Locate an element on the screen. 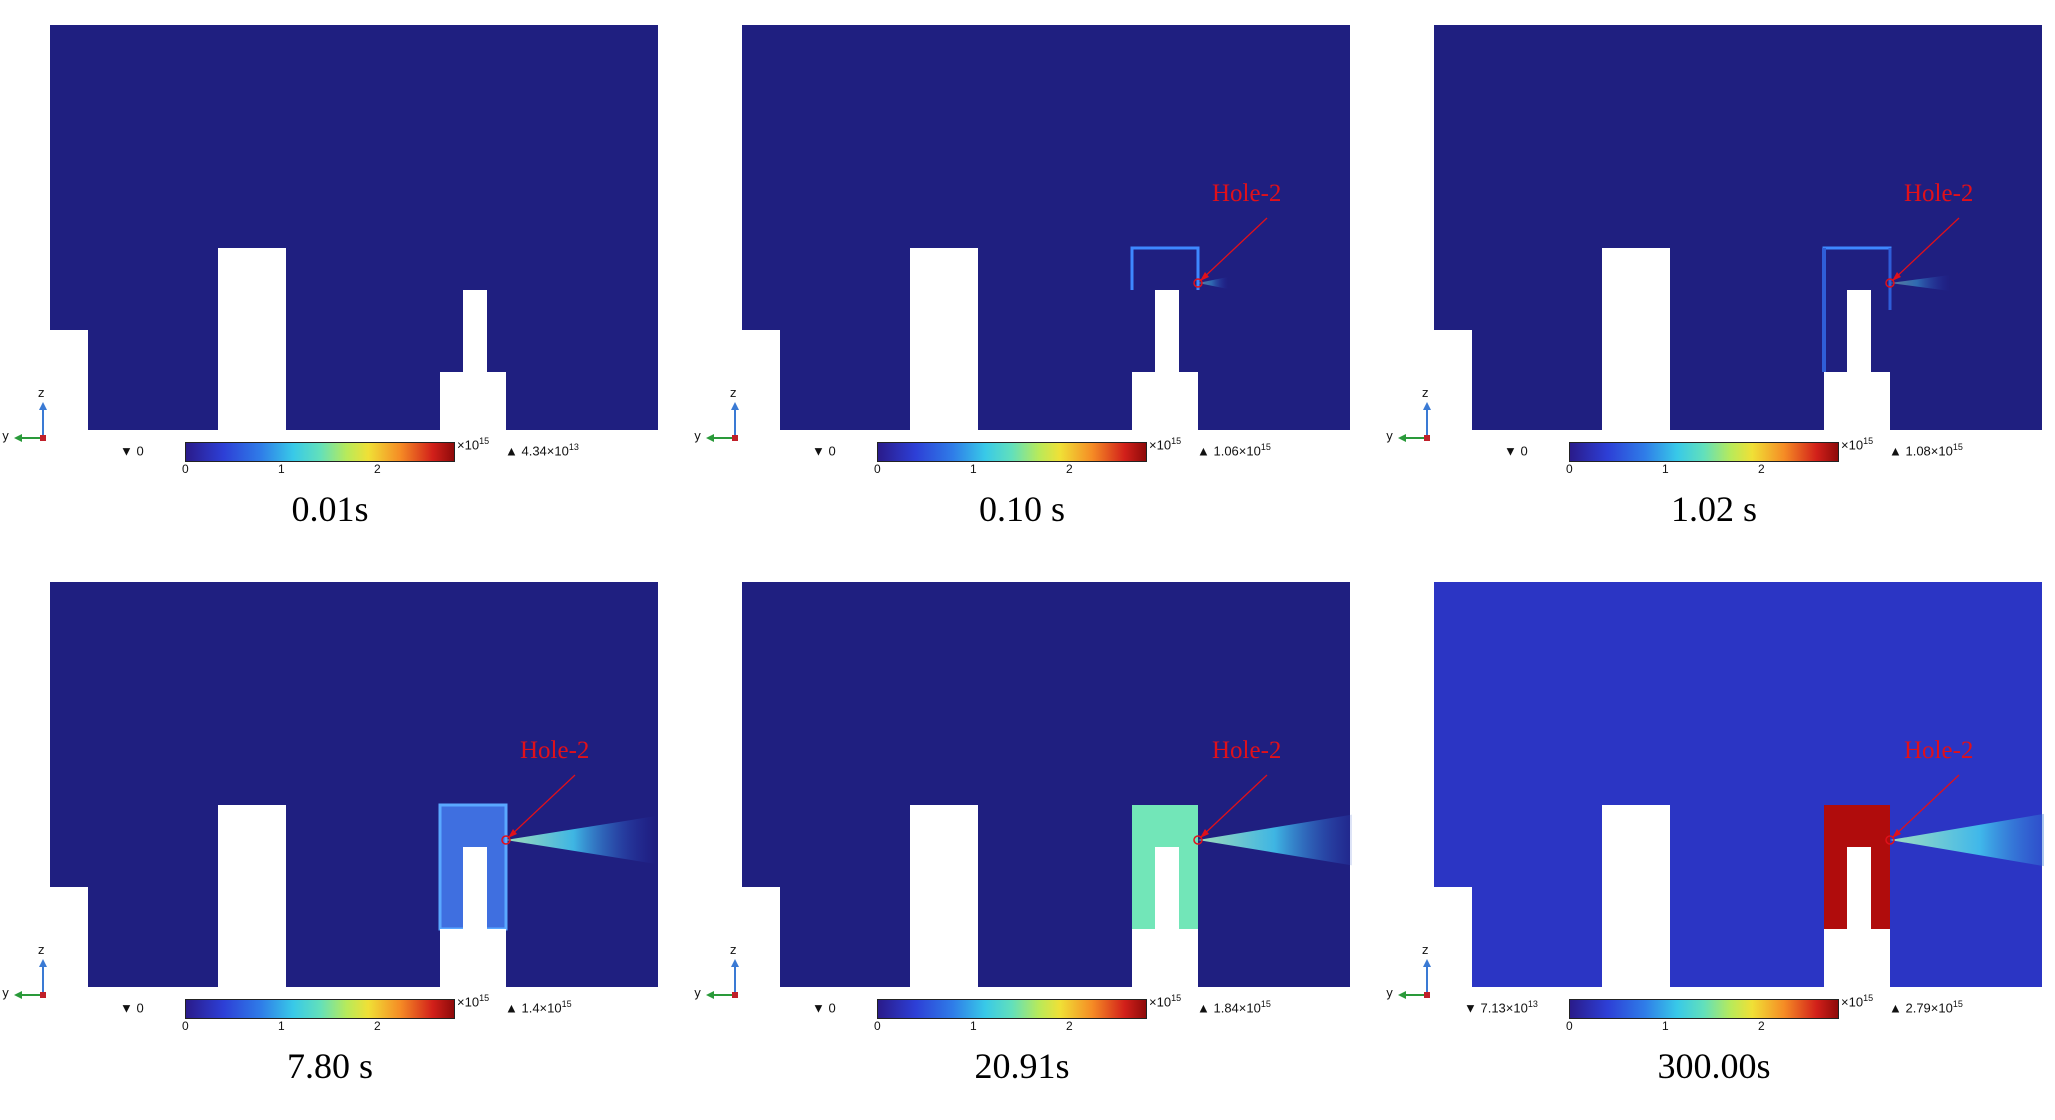 Image resolution: width=2055 pixels, height=1120 pixels. time-label: 7.80 s is located at coordinates (329, 1066).